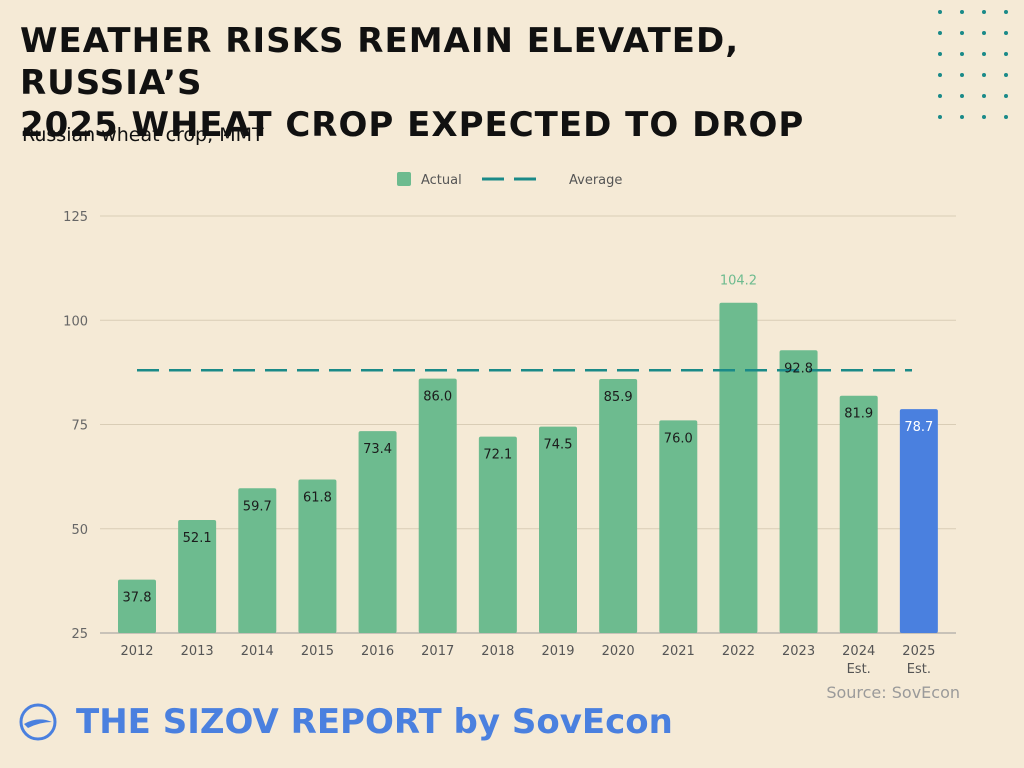  What do you see at coordinates (437, 397) in the screenshot?
I see `data-label: 86.0` at bounding box center [437, 397].